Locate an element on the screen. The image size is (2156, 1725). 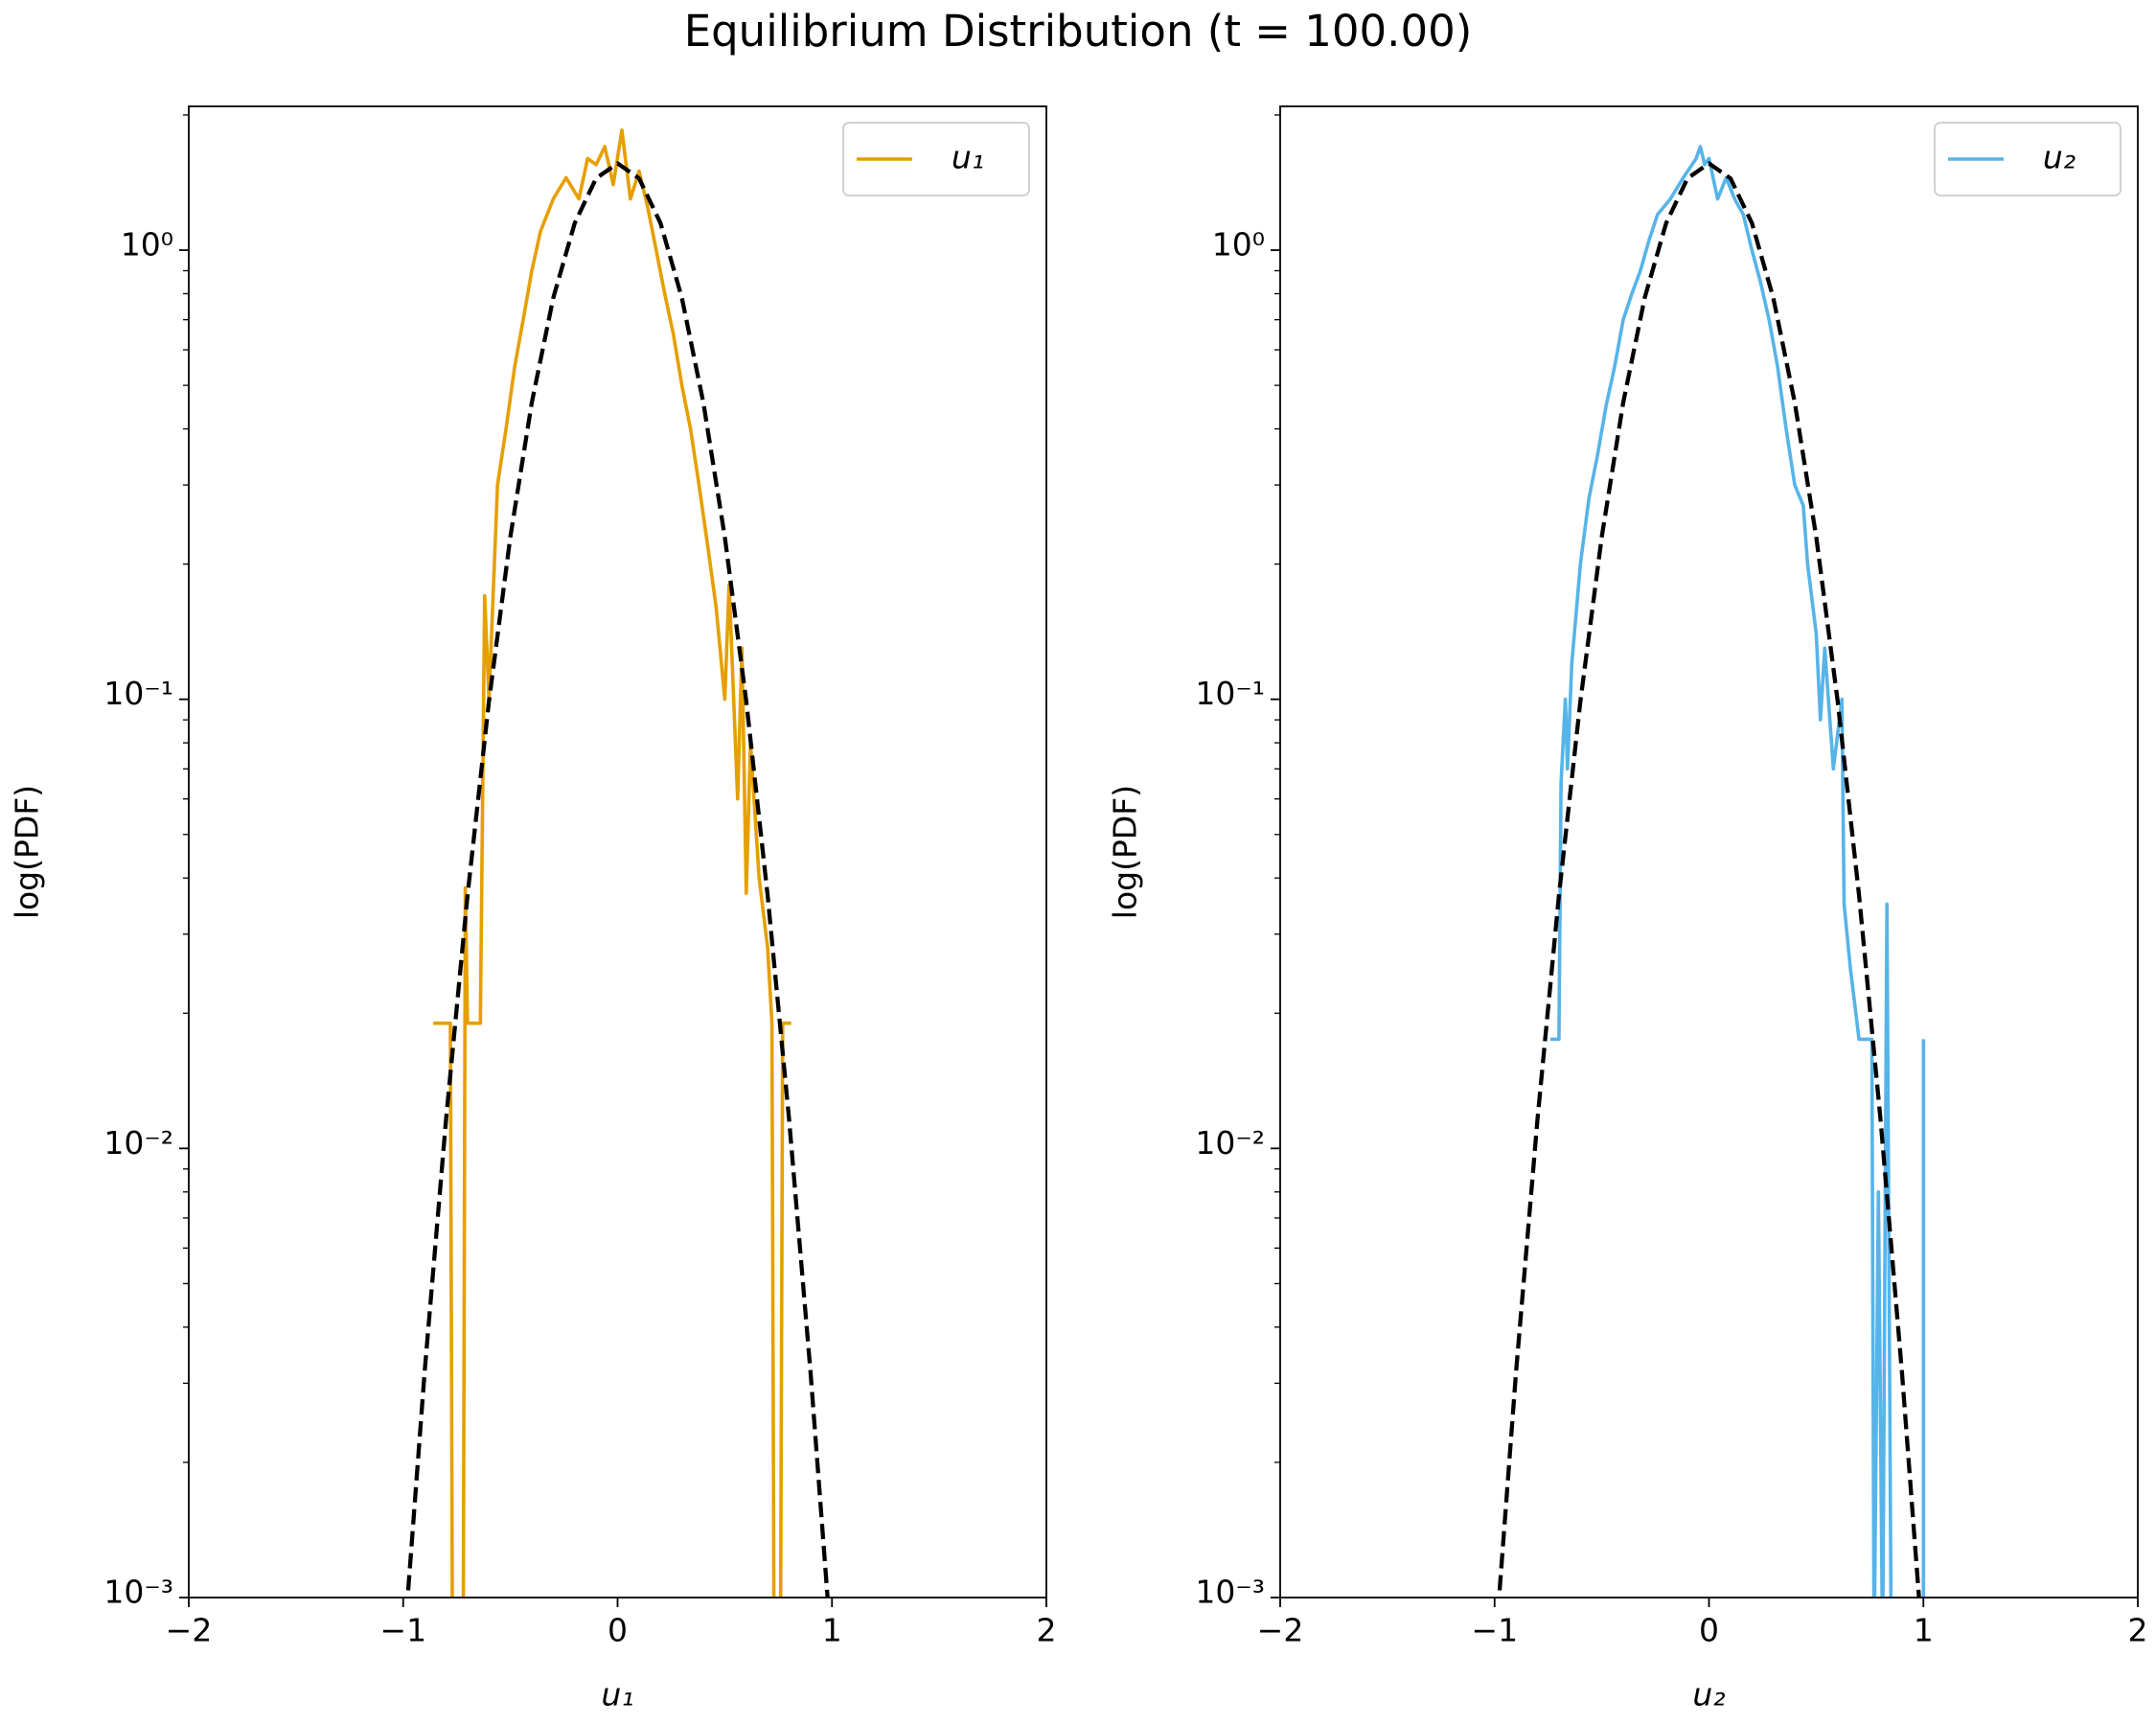
x-axis-label: u₂ is located at coordinates (1708, 1695).